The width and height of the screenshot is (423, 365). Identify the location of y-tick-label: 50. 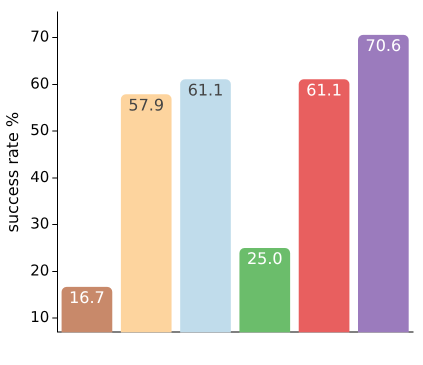
(40, 130).